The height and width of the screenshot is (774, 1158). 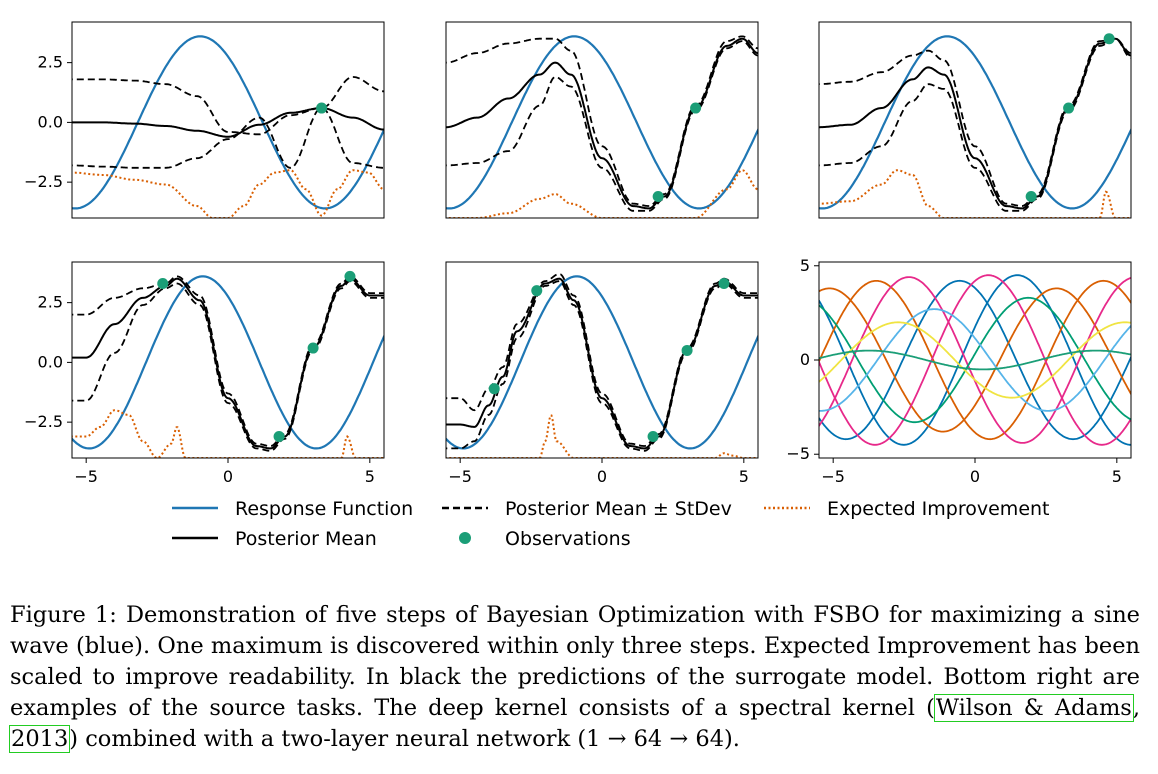 I want to click on citation-link-authors: Wilson & Adams, so click(x=1033, y=708).